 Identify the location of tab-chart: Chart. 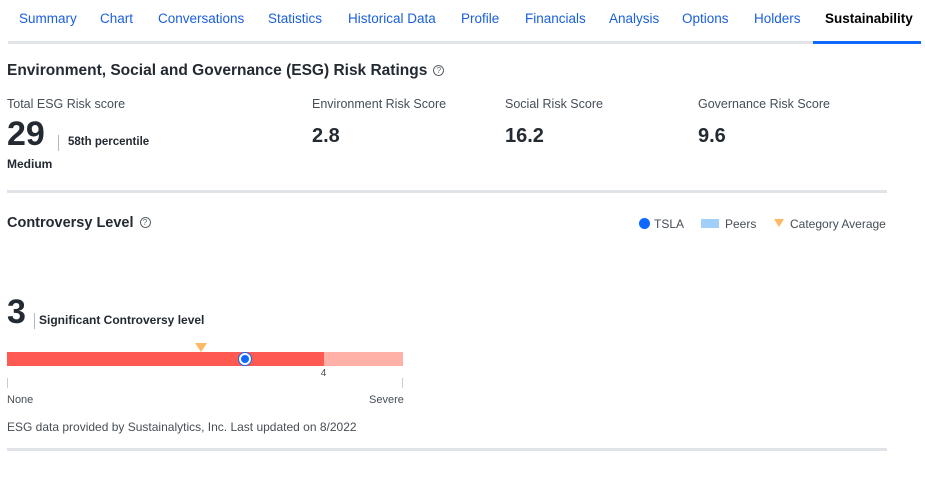
(117, 18).